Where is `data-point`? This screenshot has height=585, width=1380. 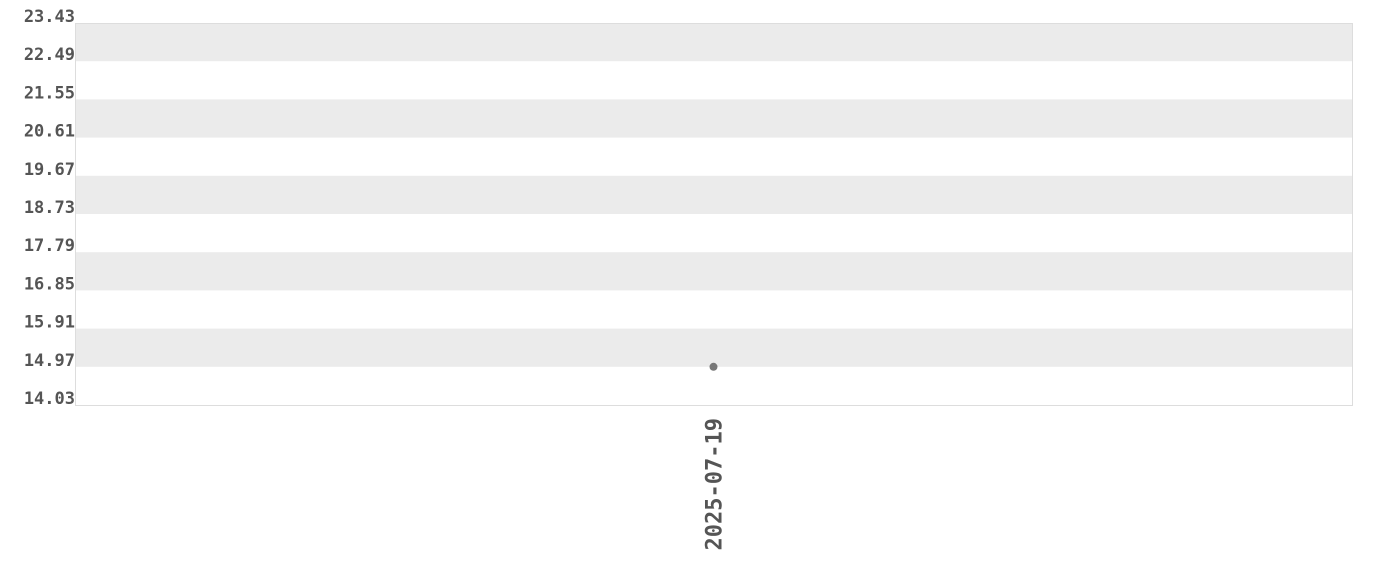
data-point is located at coordinates (713, 366).